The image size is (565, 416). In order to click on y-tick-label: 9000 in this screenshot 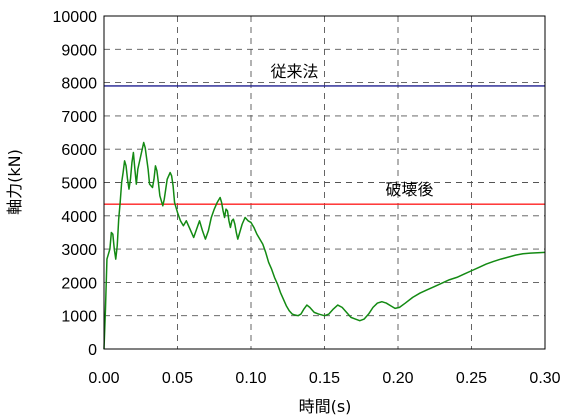, I will do `click(79, 50)`.